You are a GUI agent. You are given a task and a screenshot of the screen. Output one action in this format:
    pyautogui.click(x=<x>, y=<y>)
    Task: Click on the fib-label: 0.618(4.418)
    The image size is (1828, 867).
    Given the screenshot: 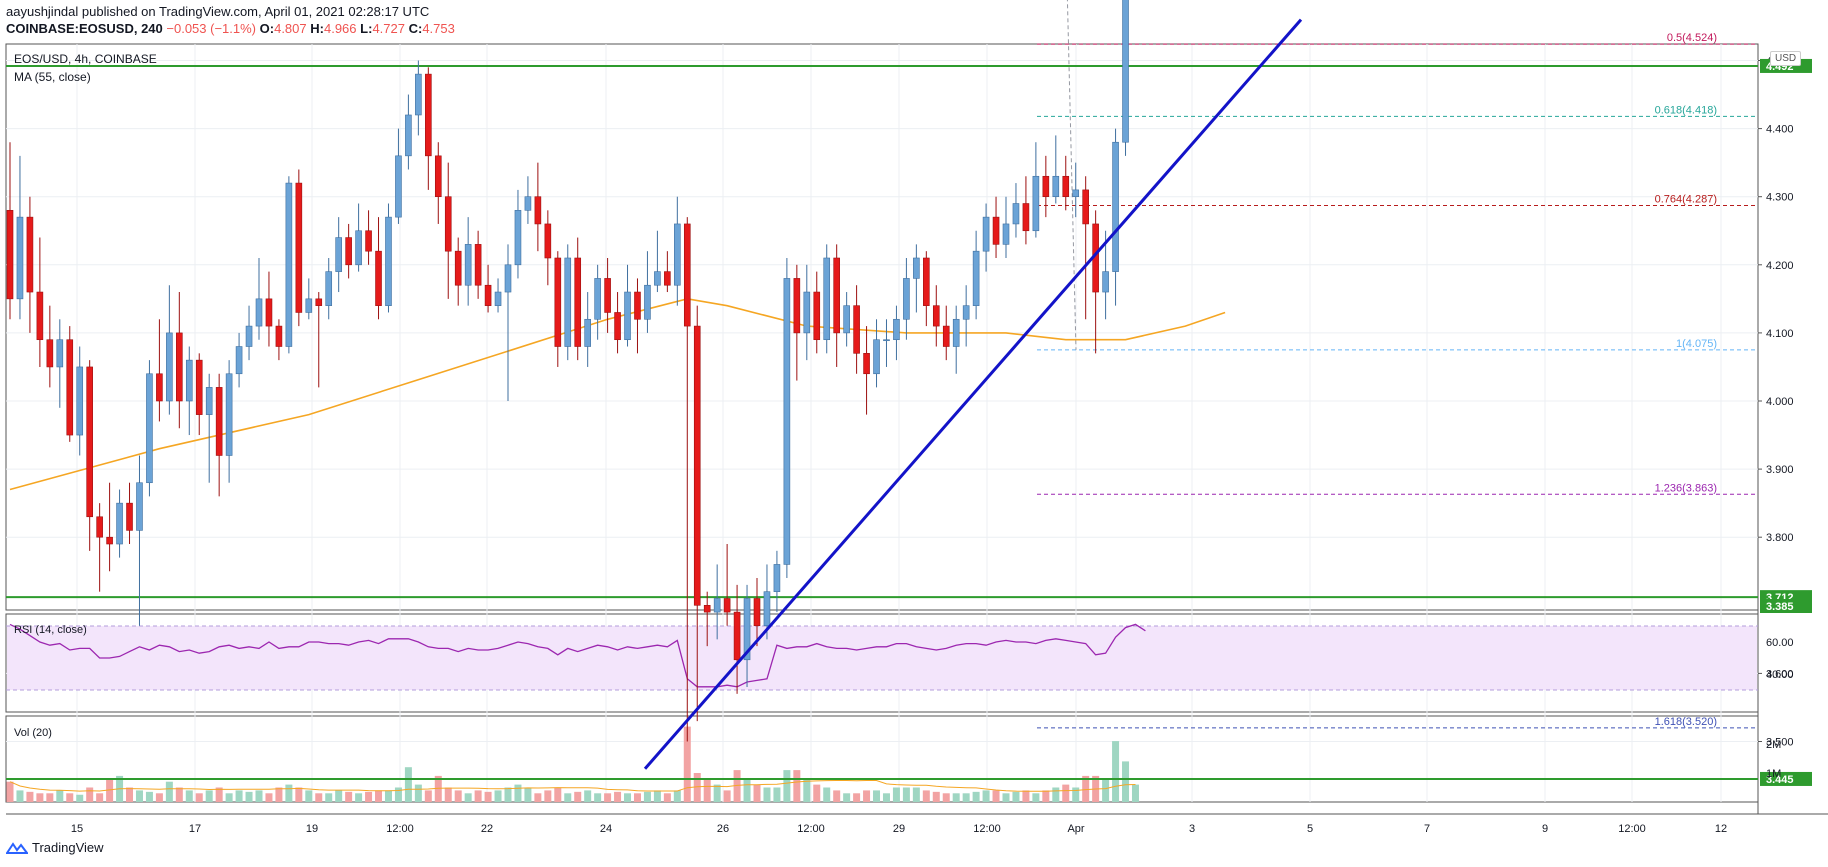 What is the action you would take?
    pyautogui.click(x=1686, y=110)
    